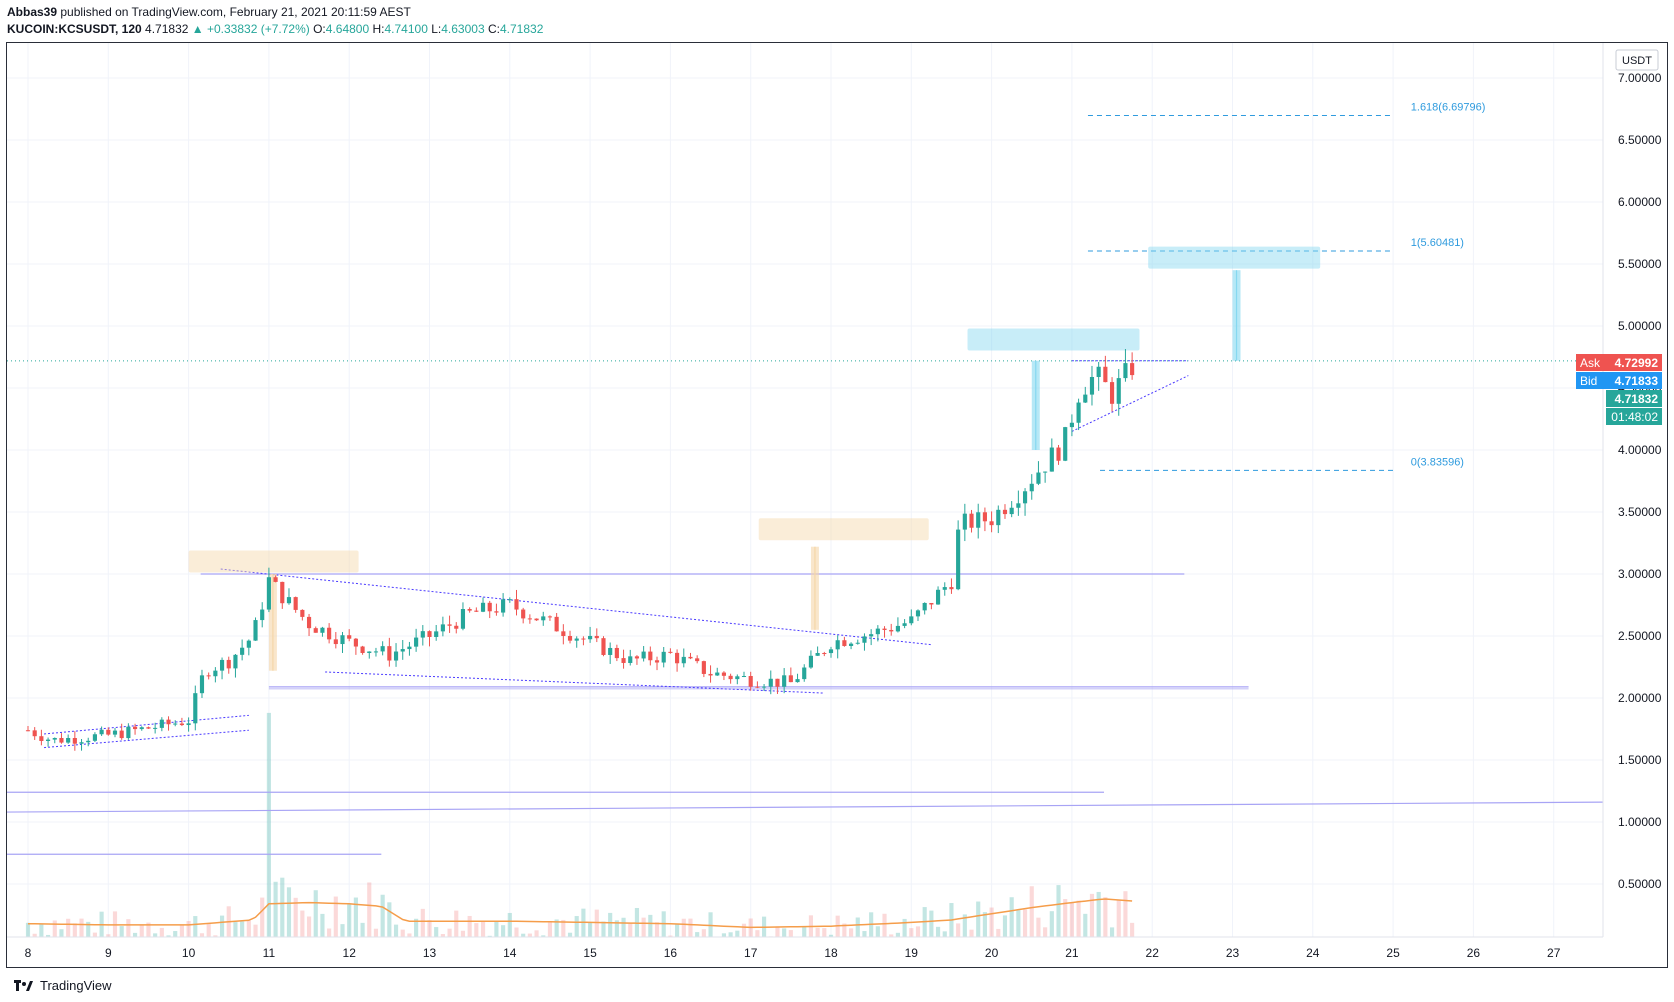 The image size is (1674, 1002). Describe the element at coordinates (1634, 417) in the screenshot. I see `countdown-value: 01:48:02` at that location.